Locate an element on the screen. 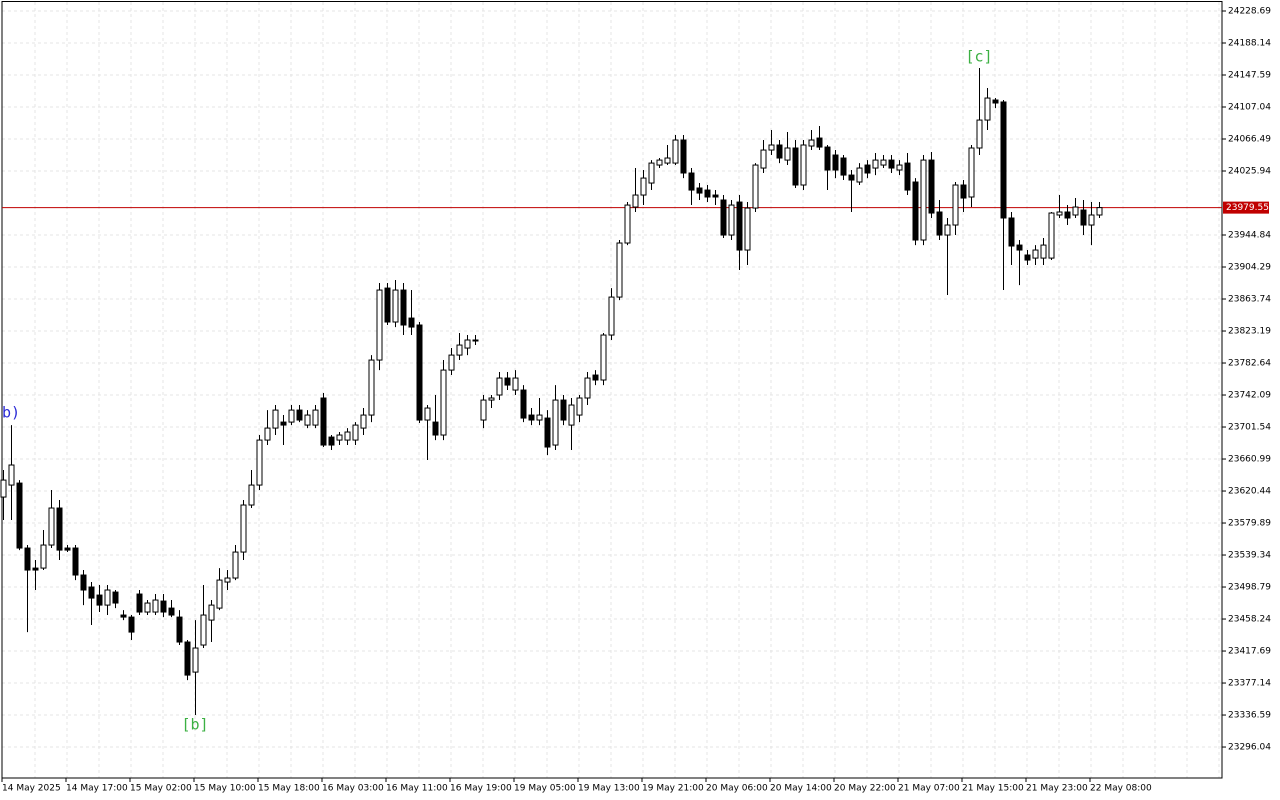 This screenshot has height=800, width=1280. y-tick-label: 23863.74 is located at coordinates (1249, 300).